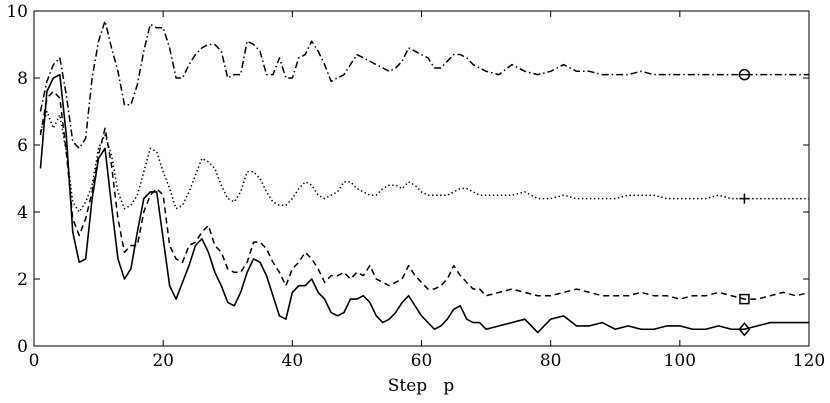  I want to click on y-tick-label: 8, so click(22, 79).